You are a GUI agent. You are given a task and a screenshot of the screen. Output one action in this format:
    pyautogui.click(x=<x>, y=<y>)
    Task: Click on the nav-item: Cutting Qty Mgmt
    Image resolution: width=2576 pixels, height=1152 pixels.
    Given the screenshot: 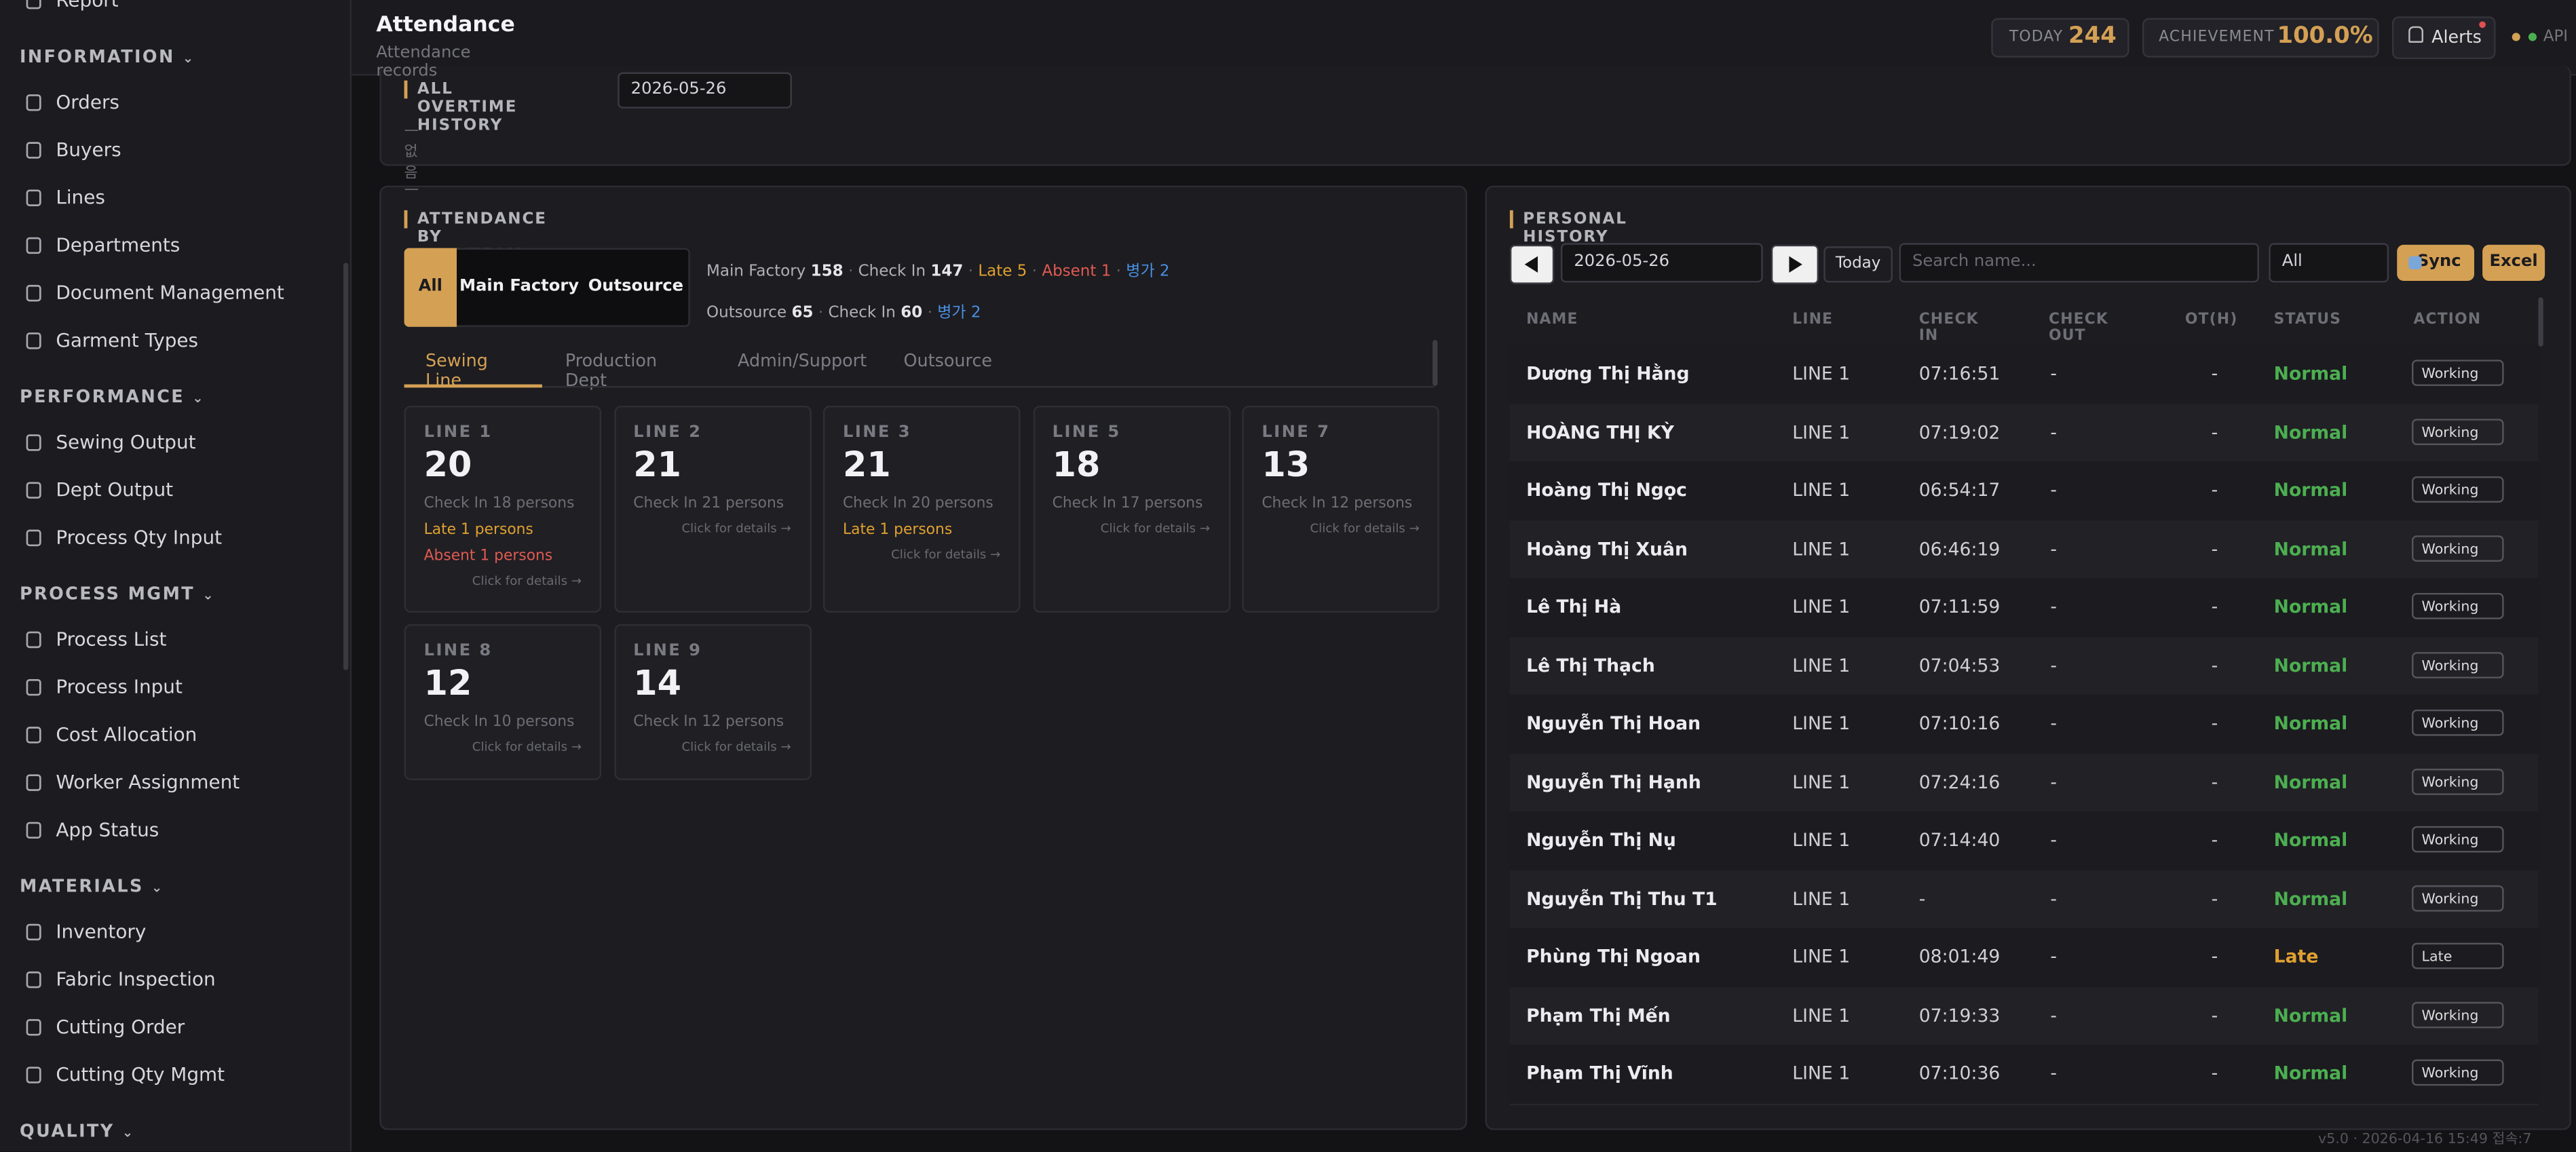 What is the action you would take?
    pyautogui.click(x=175, y=1074)
    